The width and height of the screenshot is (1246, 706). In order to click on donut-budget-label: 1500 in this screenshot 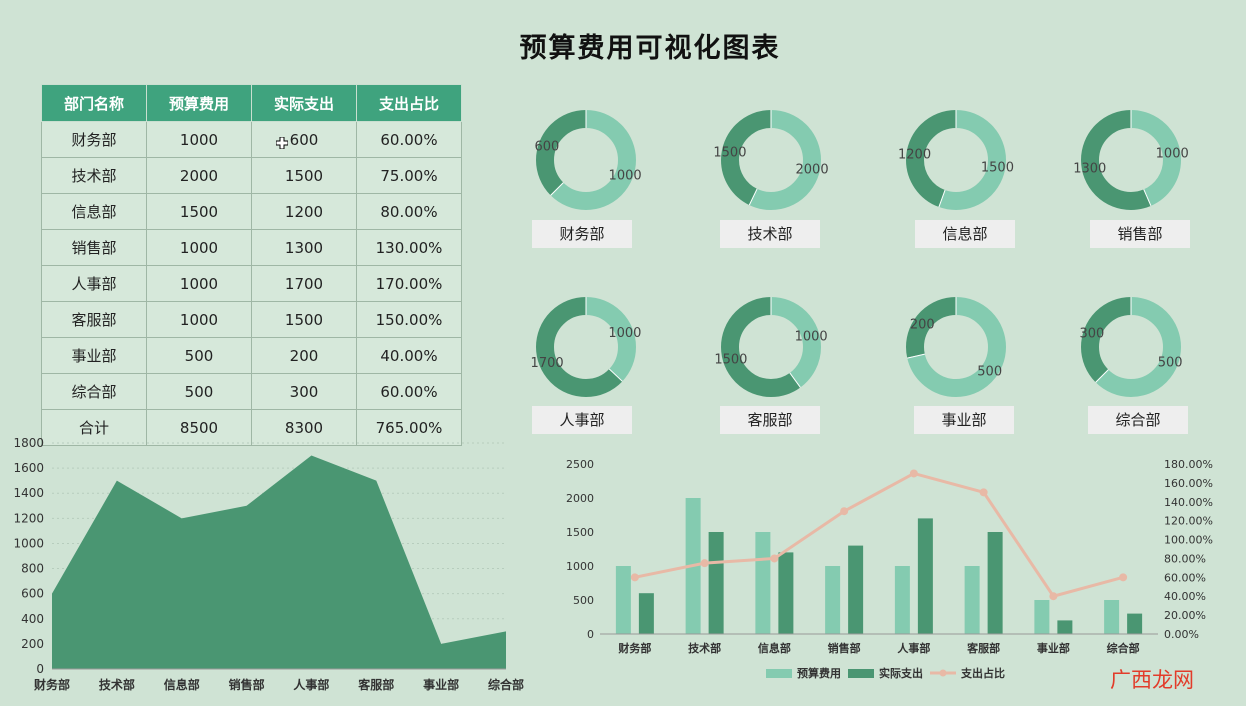, I will do `click(997, 168)`.